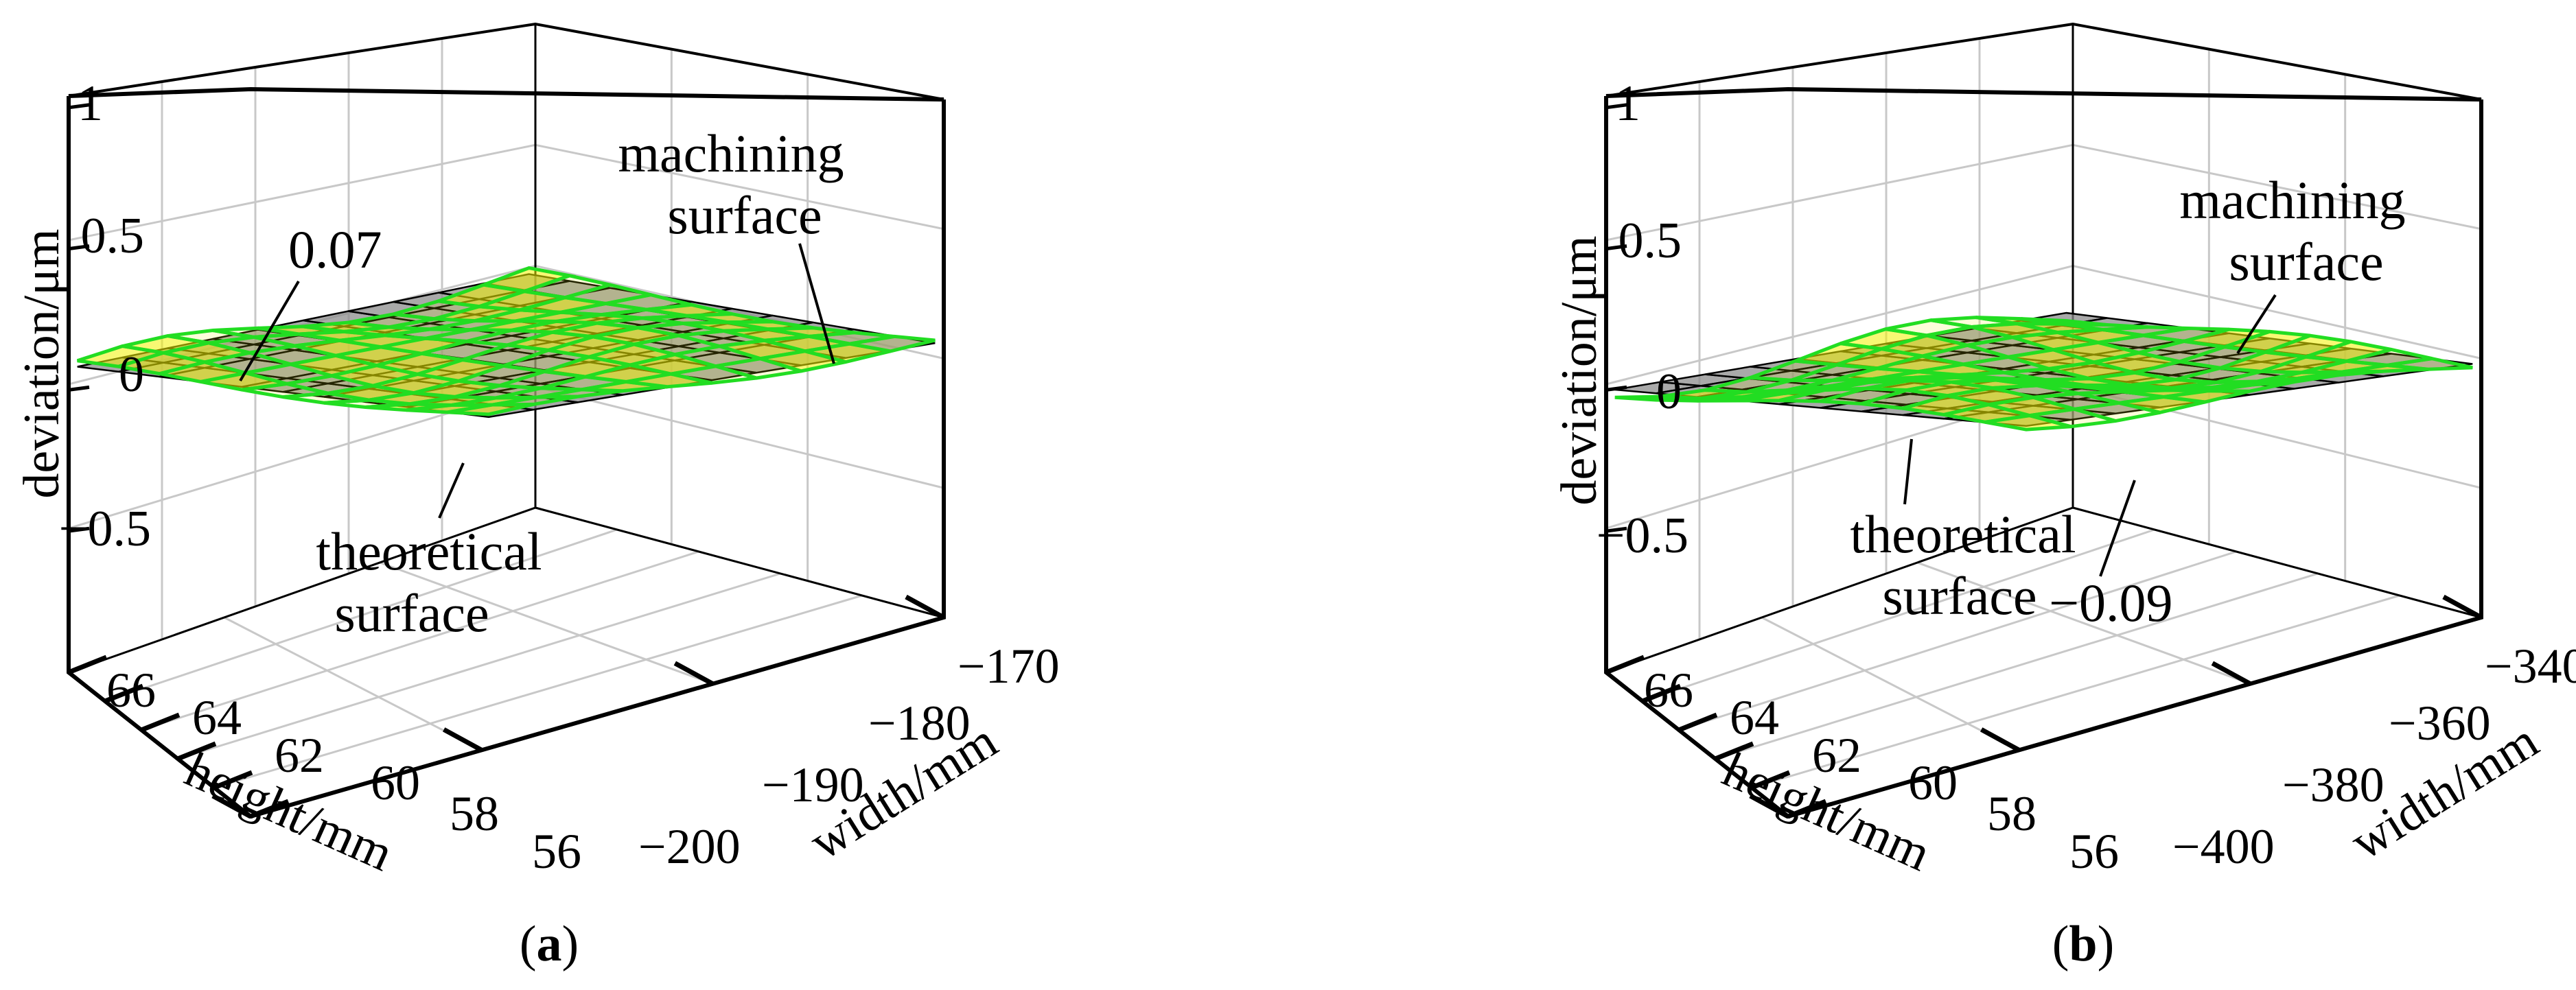 This screenshot has width=2576, height=990. What do you see at coordinates (2306, 262) in the screenshot?
I see `panel-b-machining-label-line2: surface` at bounding box center [2306, 262].